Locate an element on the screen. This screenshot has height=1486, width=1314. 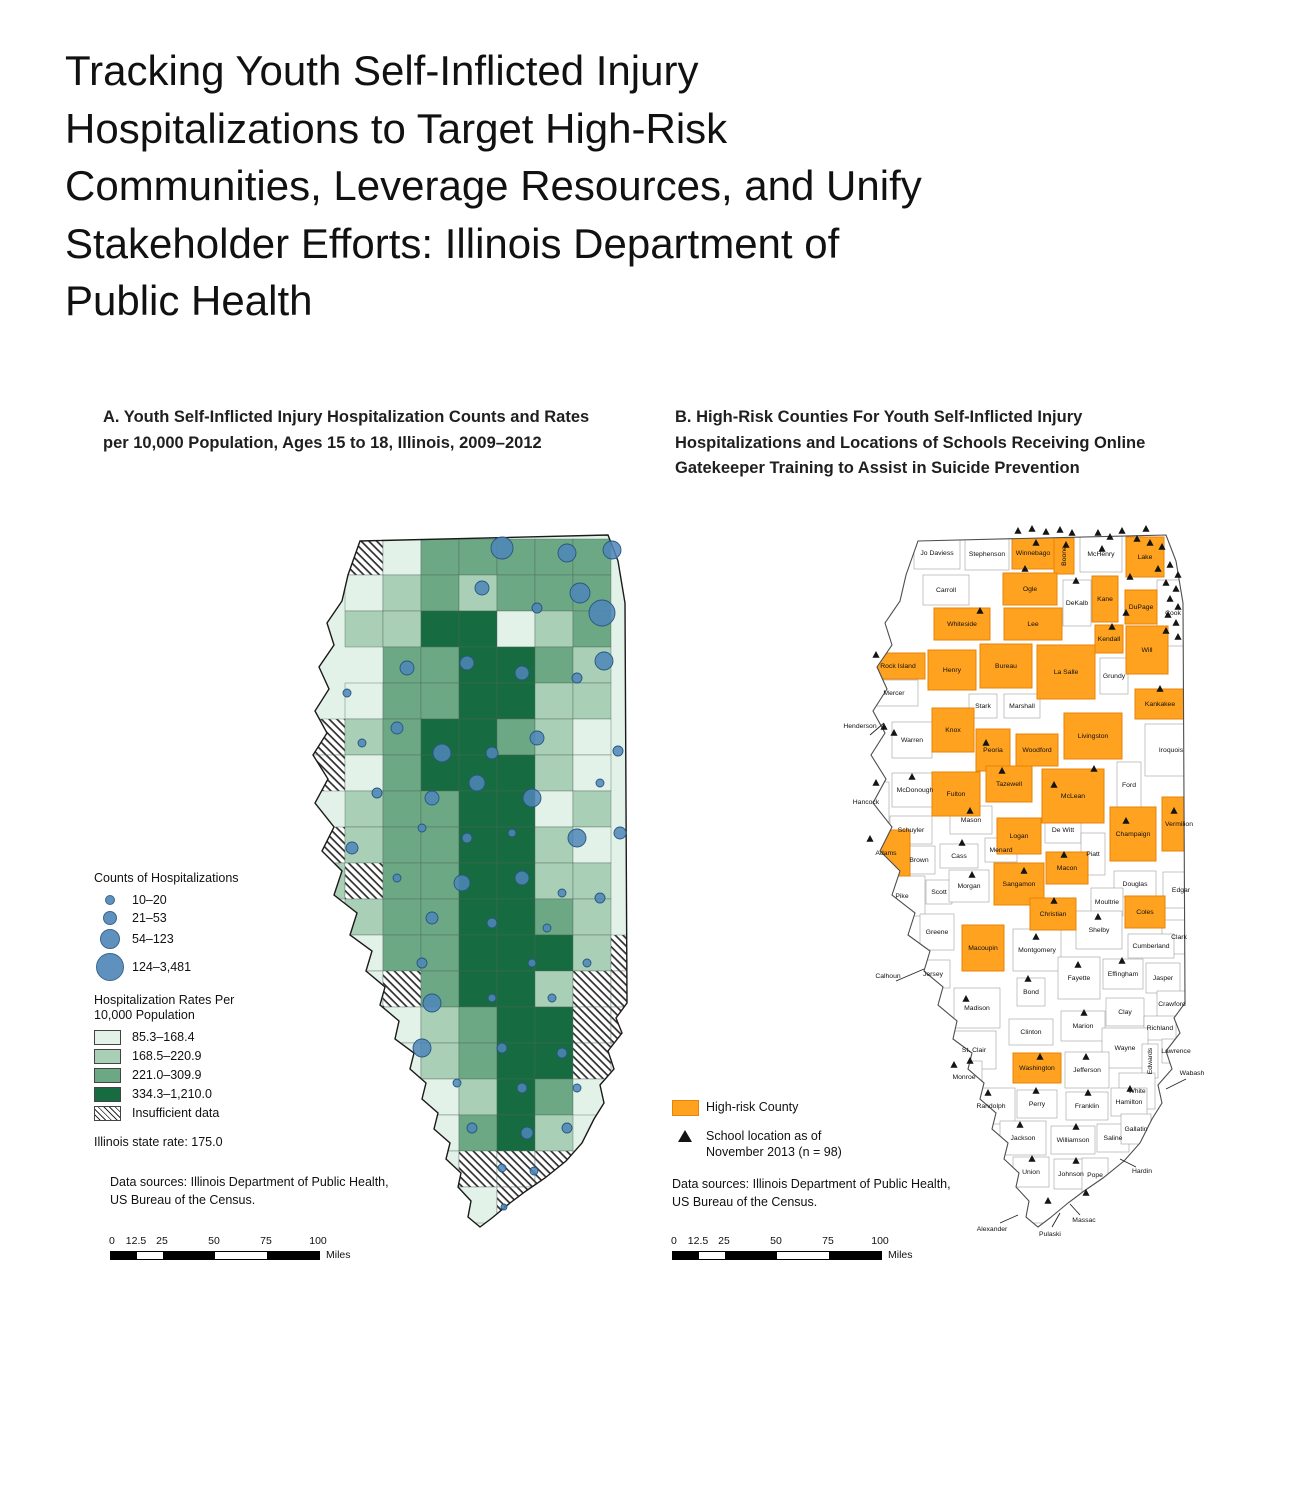
svg-text: Monroe is located at coordinates (963, 1077).